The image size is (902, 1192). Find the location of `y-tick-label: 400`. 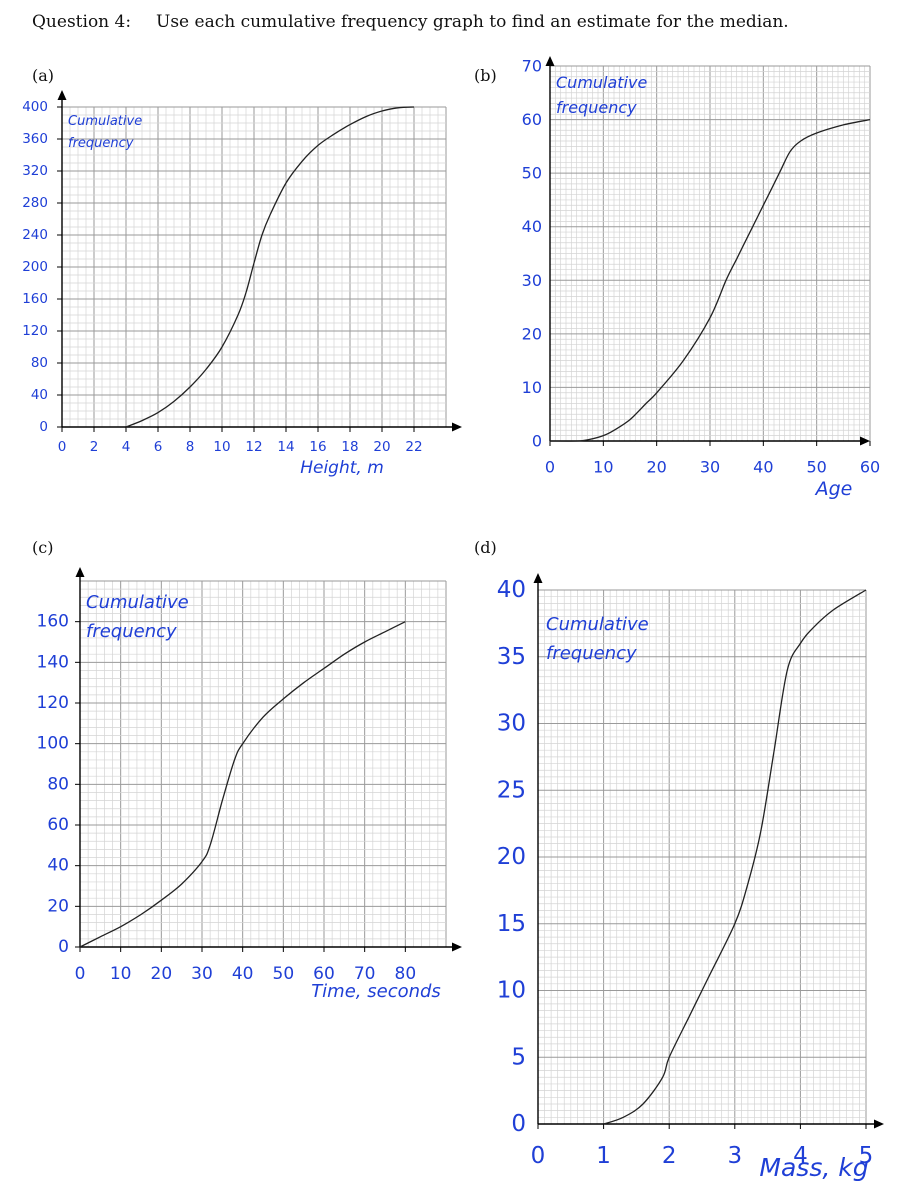

y-tick-label: 400 is located at coordinates (35, 107).